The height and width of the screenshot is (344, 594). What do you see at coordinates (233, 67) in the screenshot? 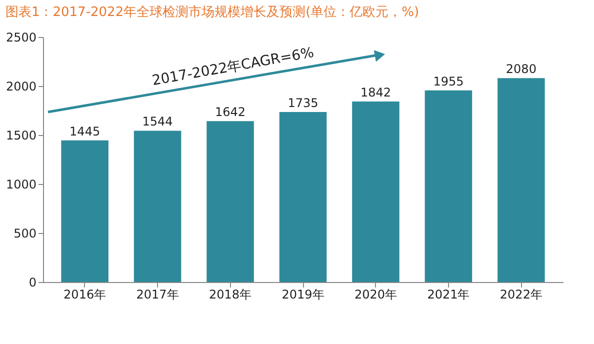
I see `annotation: 2017-2022年CAGR=6%` at bounding box center [233, 67].